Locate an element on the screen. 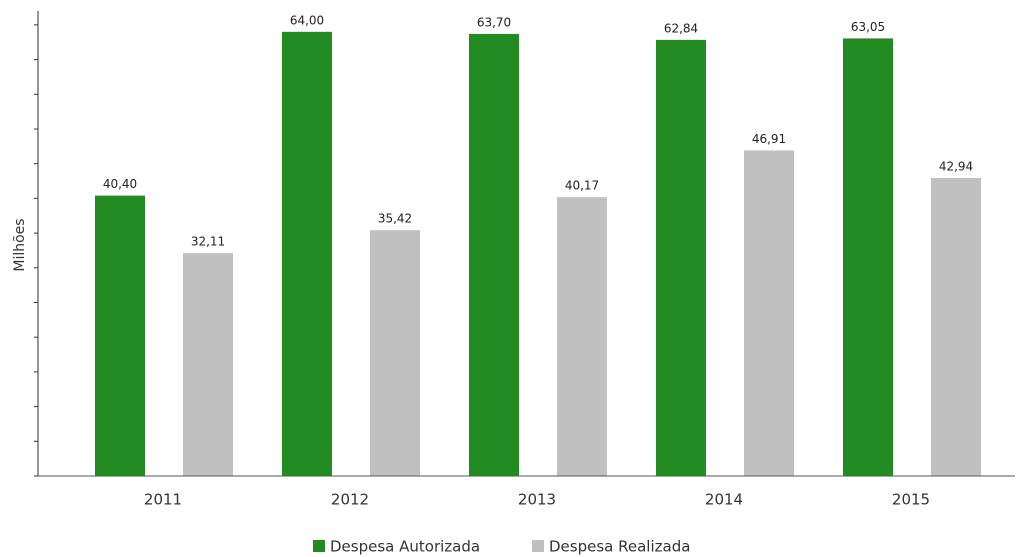 The image size is (1019, 557). value-label: 32,11 is located at coordinates (208, 242).